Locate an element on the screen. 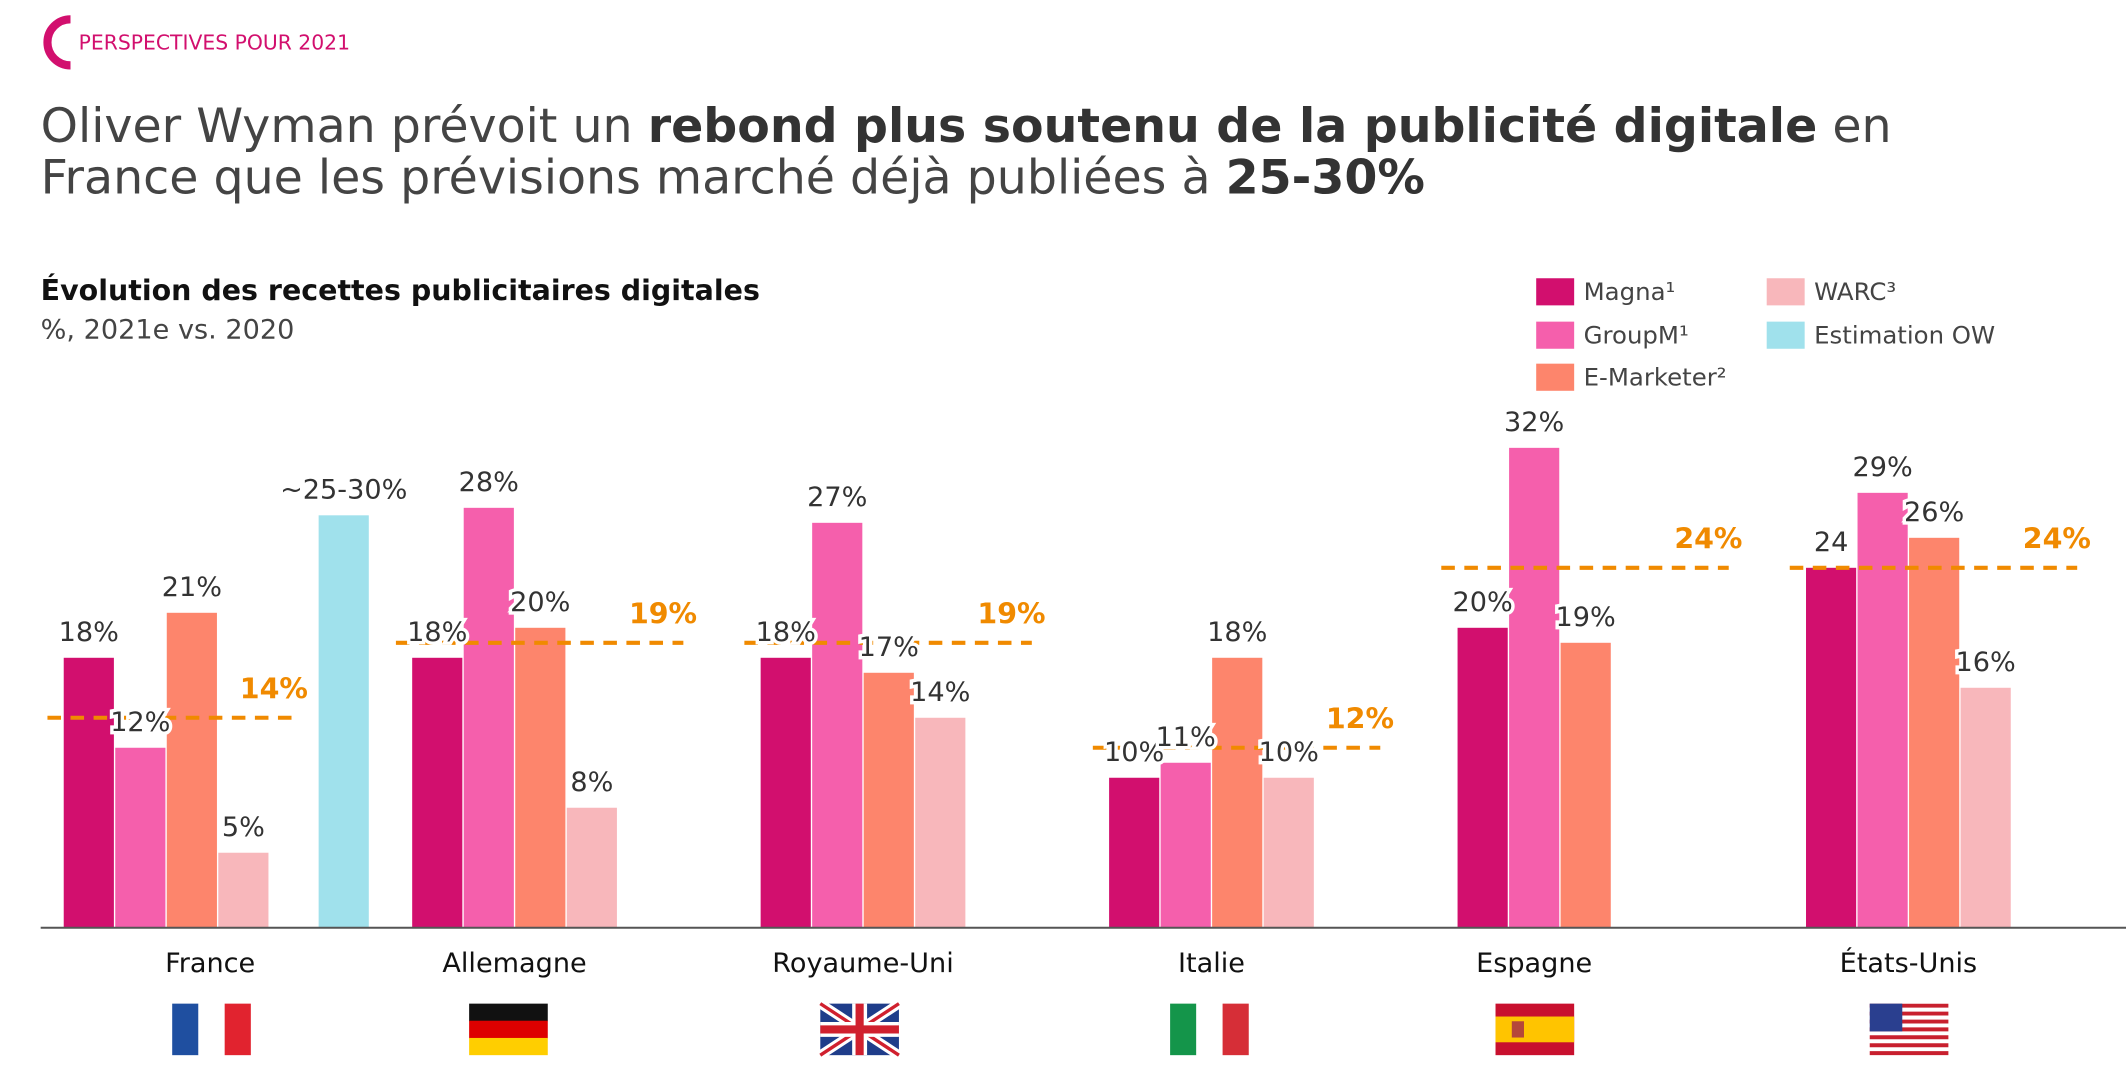 The height and width of the screenshot is (1088, 2126). value-label: 27% is located at coordinates (837, 497).